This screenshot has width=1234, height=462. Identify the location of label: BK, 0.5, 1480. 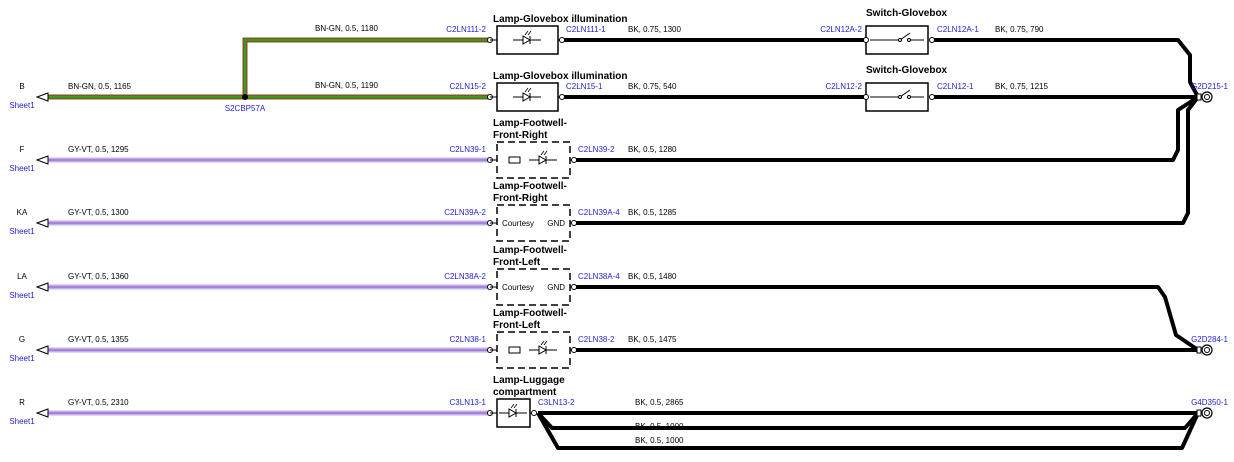
(652, 276).